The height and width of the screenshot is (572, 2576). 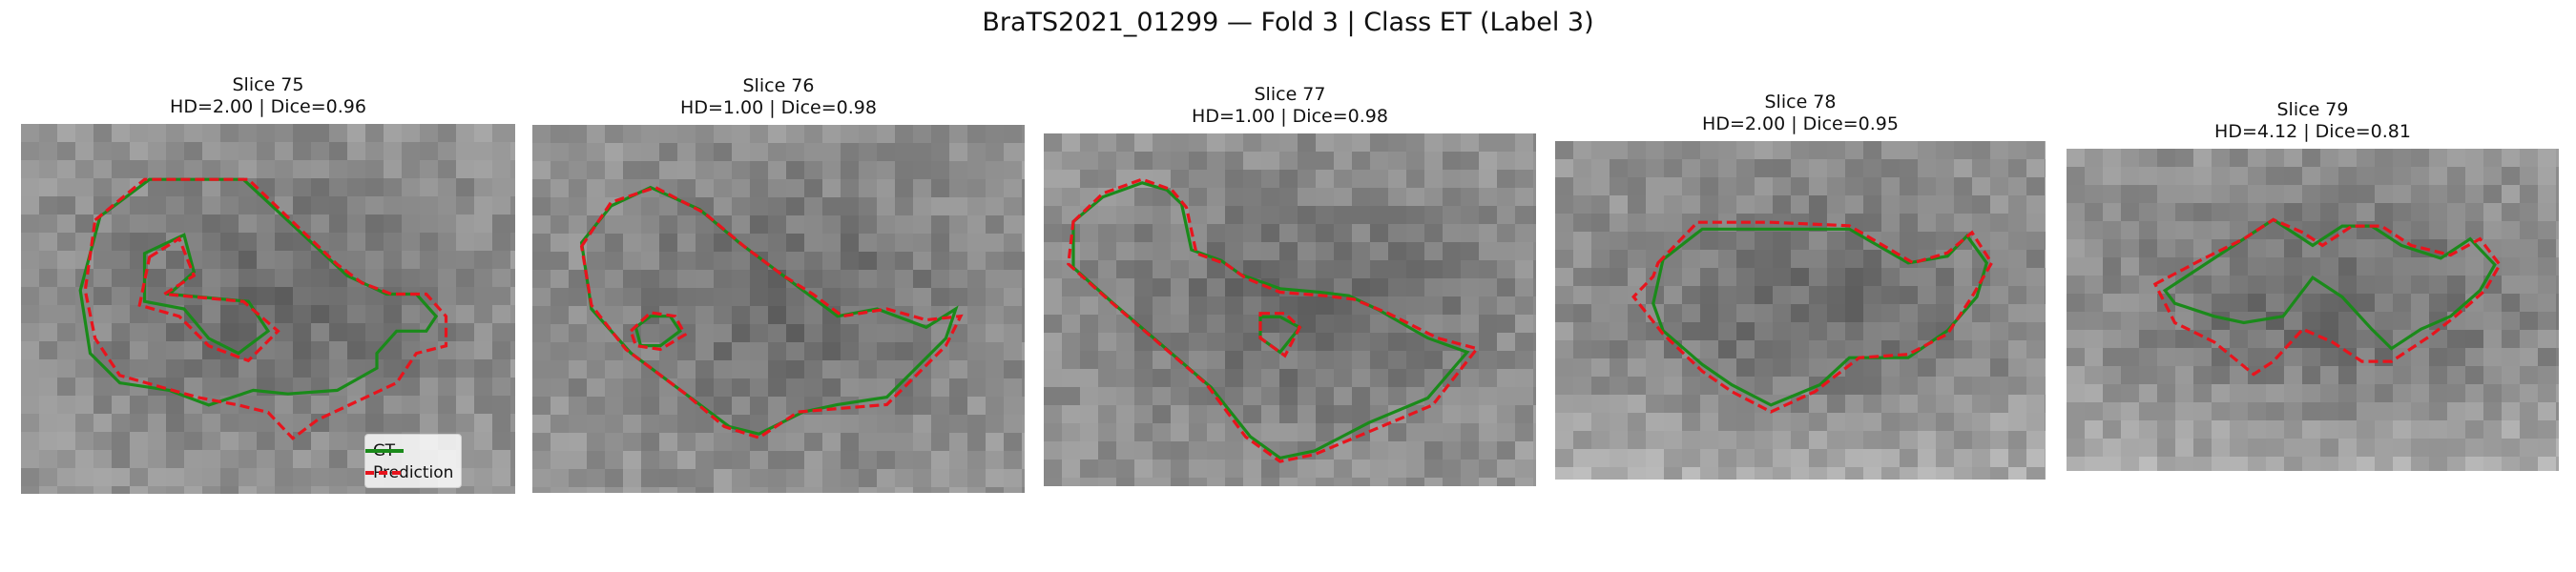 What do you see at coordinates (268, 107) in the screenshot?
I see `panel-metrics: HD=2.00 | Dice=0.96` at bounding box center [268, 107].